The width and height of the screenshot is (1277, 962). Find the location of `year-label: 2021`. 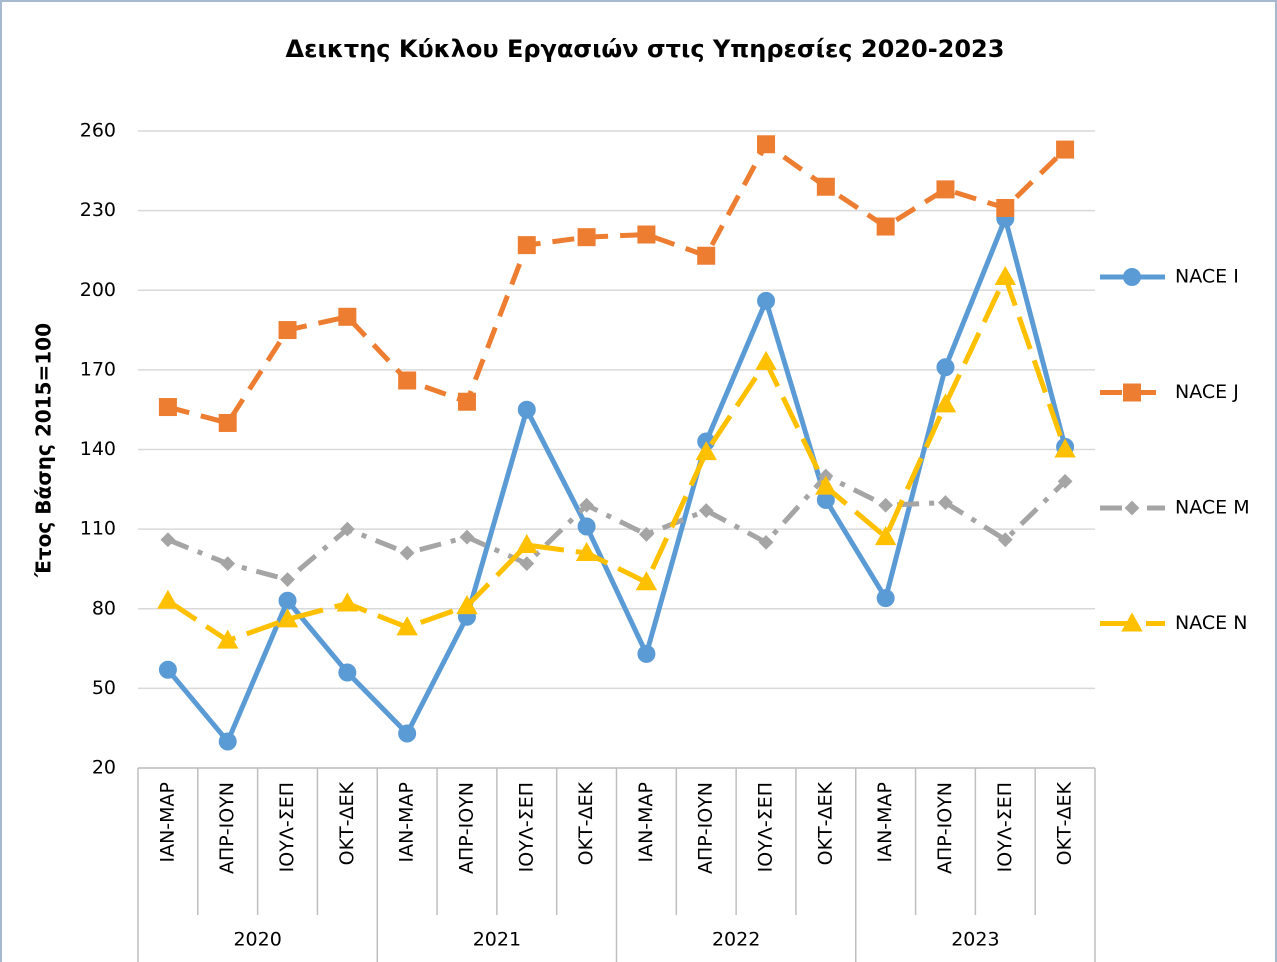

year-label: 2021 is located at coordinates (497, 940).